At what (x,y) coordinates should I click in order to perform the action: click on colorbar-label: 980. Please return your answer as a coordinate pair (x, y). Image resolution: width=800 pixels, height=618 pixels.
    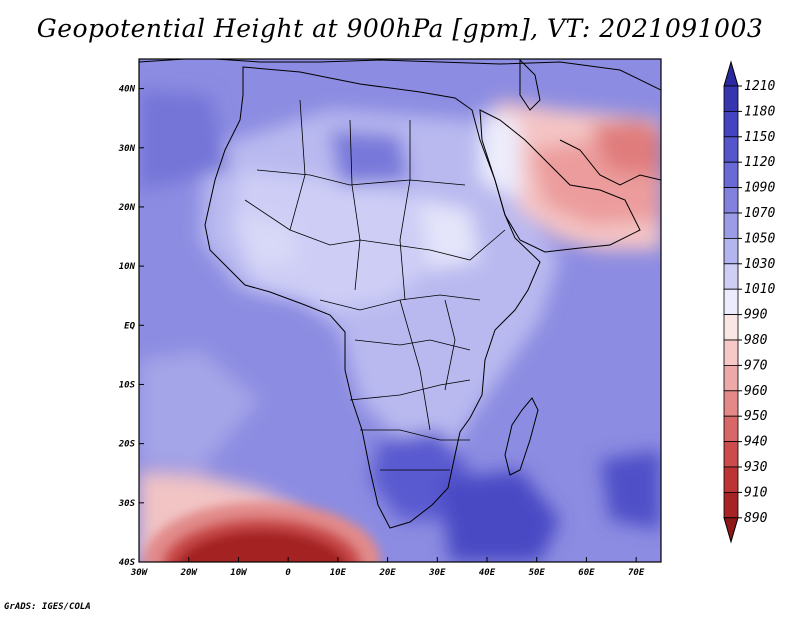
    Looking at the image, I should click on (756, 340).